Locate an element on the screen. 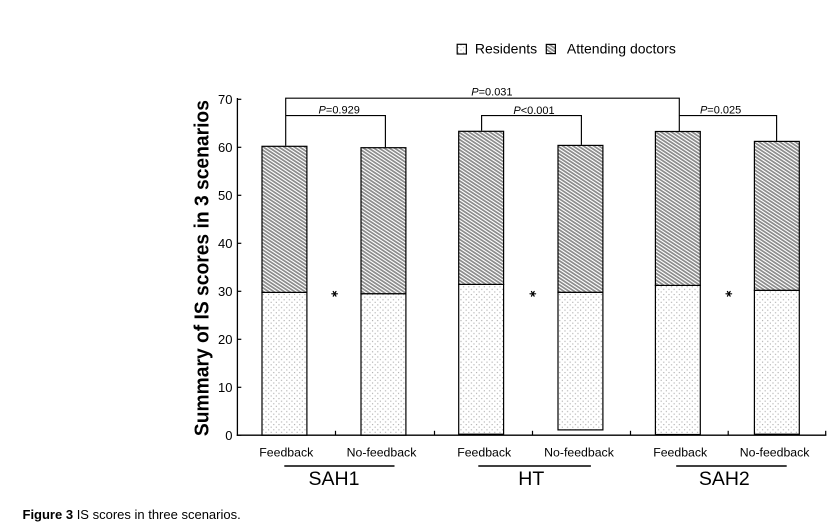 This screenshot has height=526, width=835. svg-text: Attending doctors is located at coordinates (621, 49).